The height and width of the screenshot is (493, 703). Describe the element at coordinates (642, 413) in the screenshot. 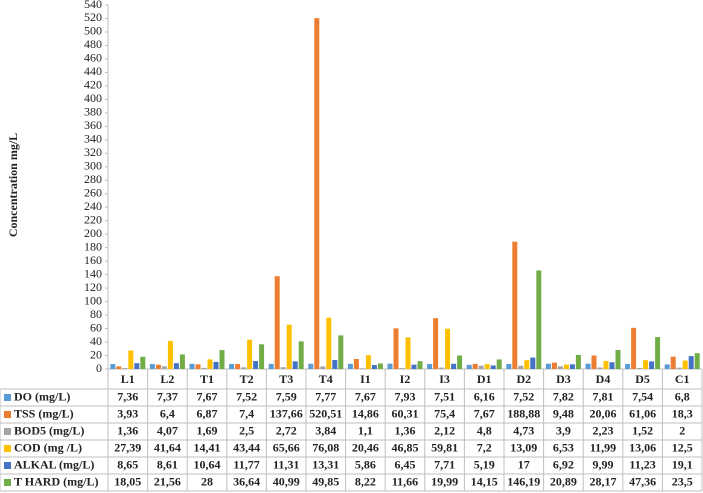

I see `table-value: 61,06` at that location.